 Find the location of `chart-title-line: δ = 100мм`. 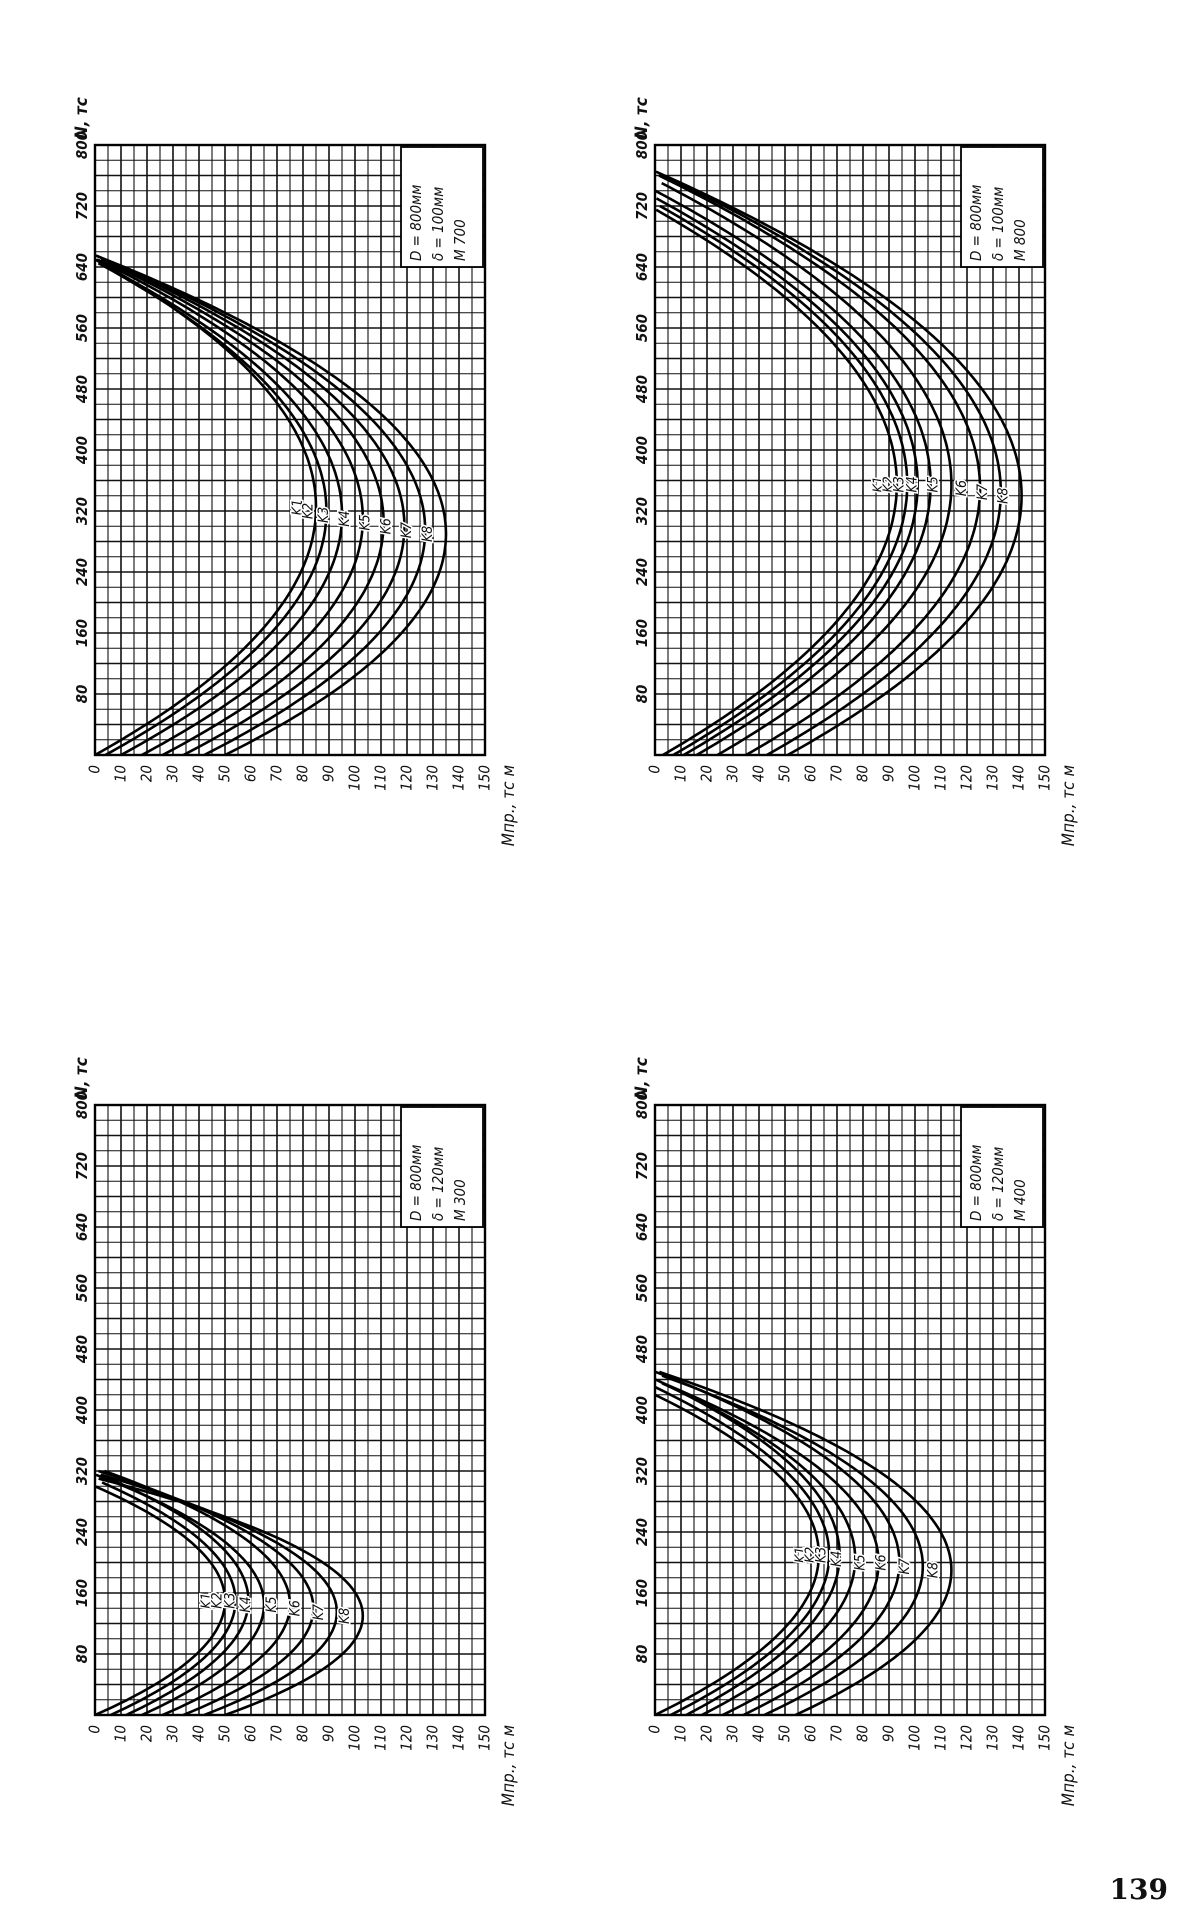

chart-title-line: δ = 100мм is located at coordinates (438, 224).